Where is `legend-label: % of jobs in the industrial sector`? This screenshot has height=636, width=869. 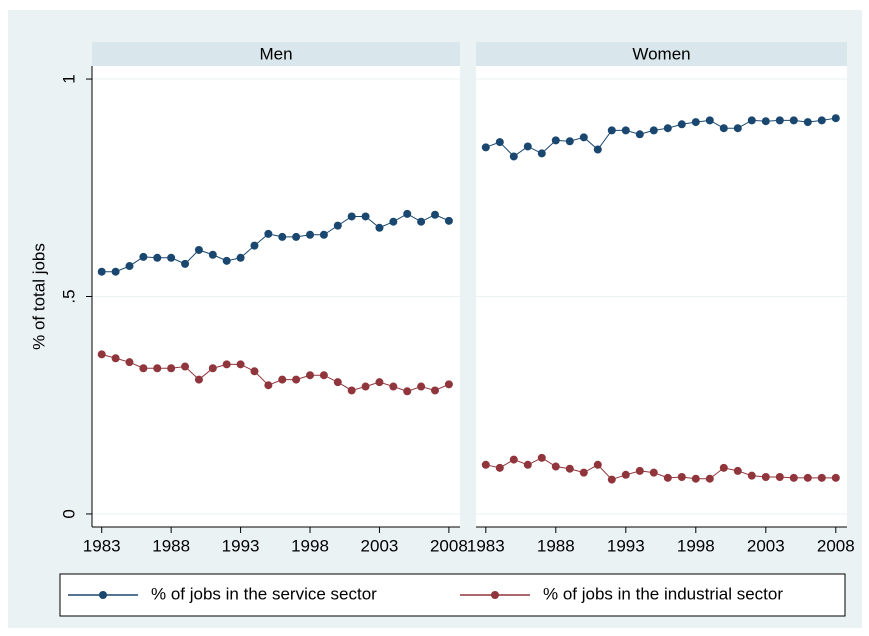 legend-label: % of jobs in the industrial sector is located at coordinates (663, 593).